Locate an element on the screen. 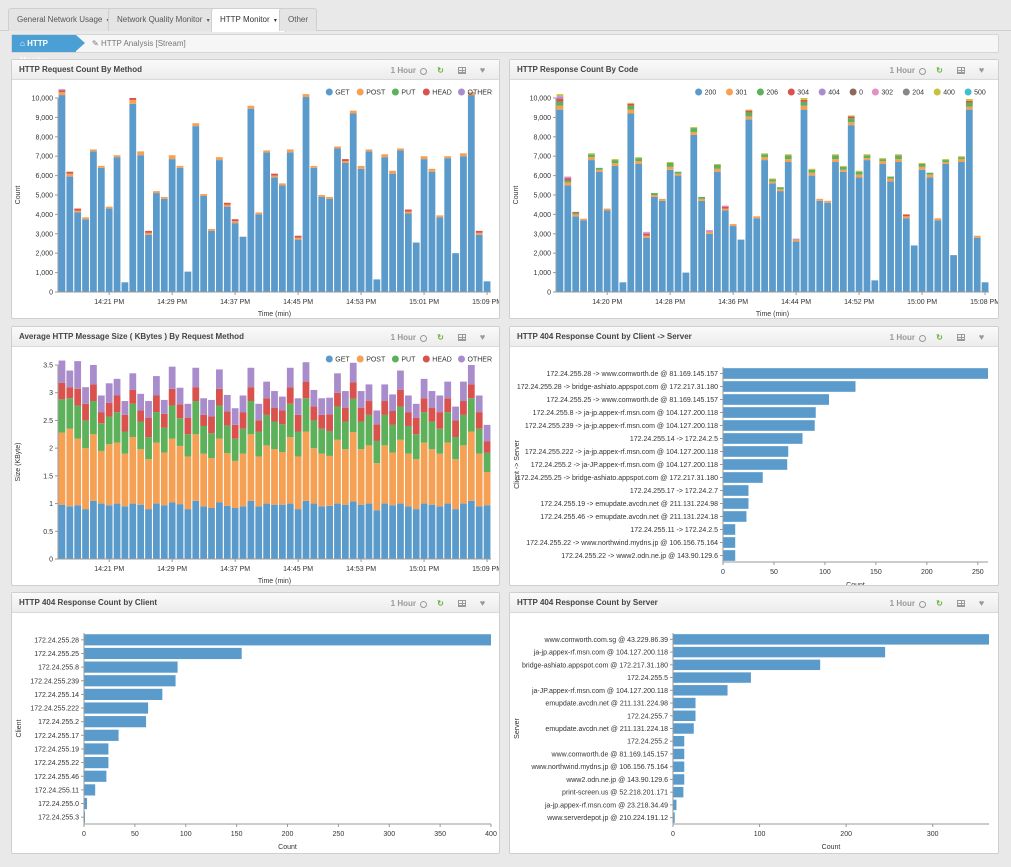  x-tick-label: 15:01 PM is located at coordinates (424, 302).